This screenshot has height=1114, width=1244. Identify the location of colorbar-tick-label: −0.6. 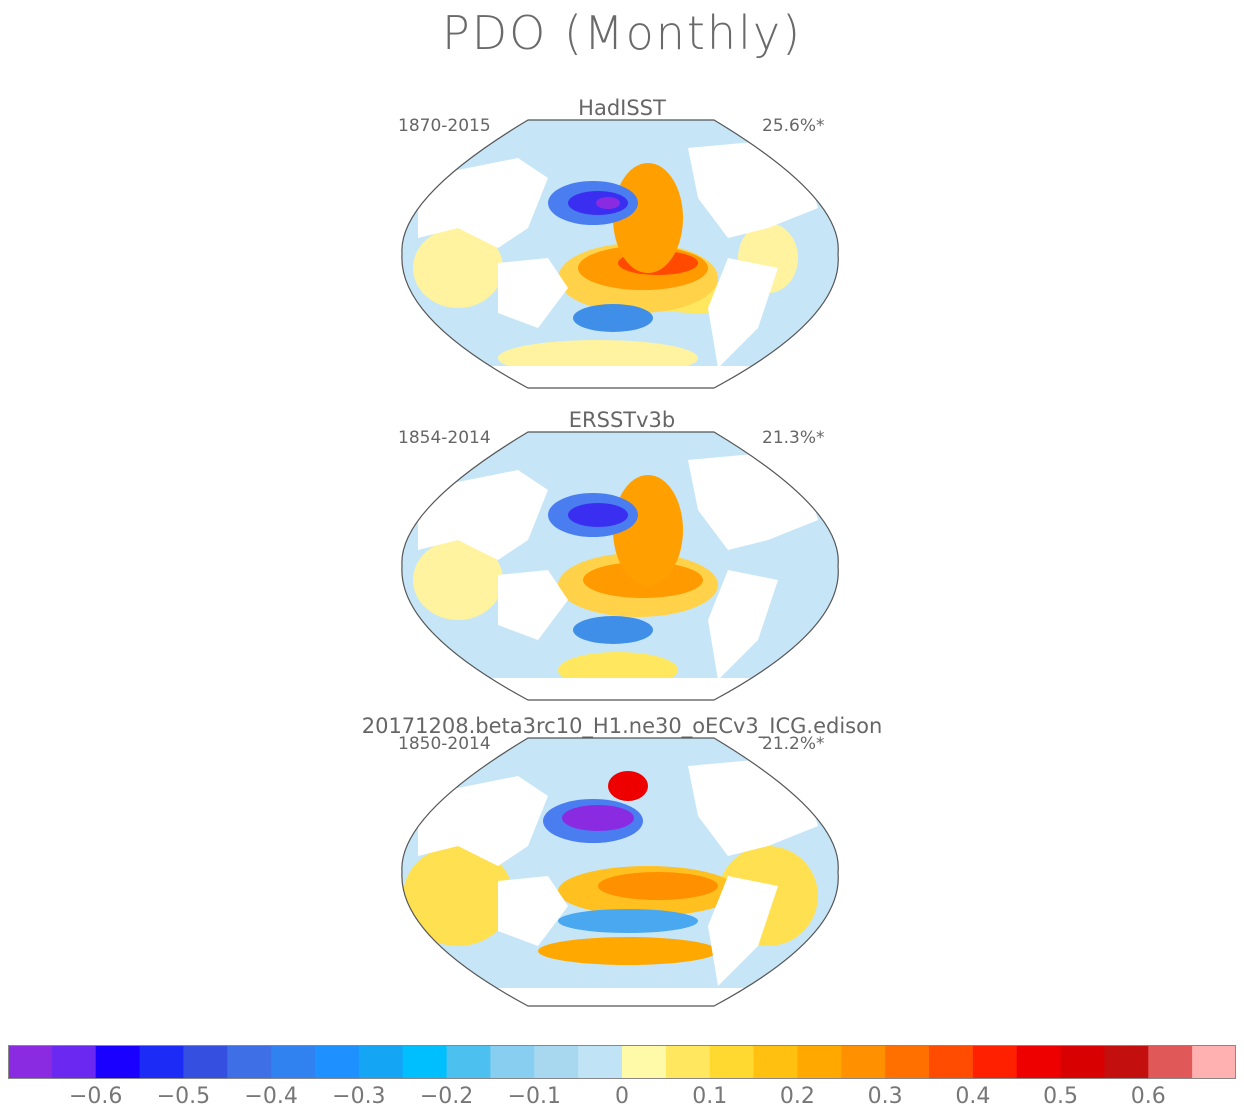
(95, 1096).